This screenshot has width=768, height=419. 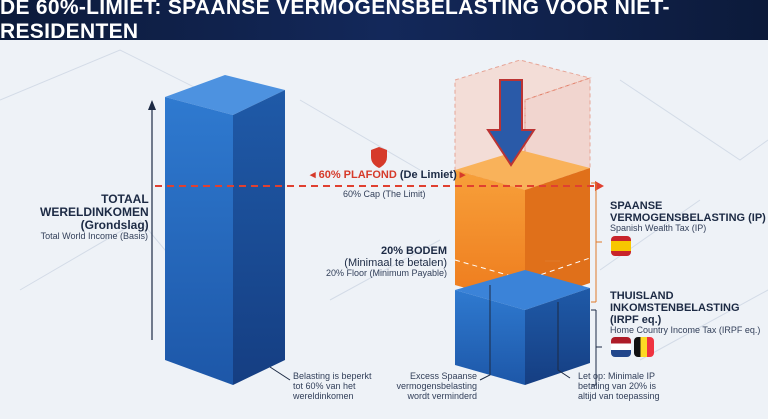 I want to click on spanish-wealth-tax-block, so click(x=522, y=227).